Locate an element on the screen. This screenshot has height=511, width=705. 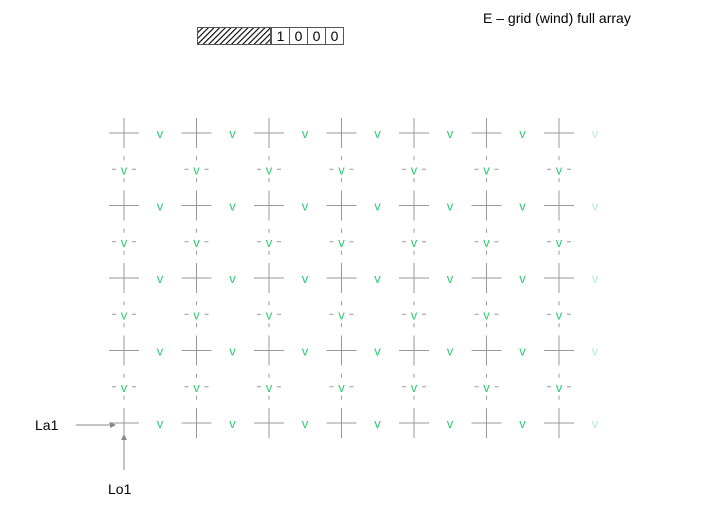
la1-arrow-head is located at coordinates (113, 425).